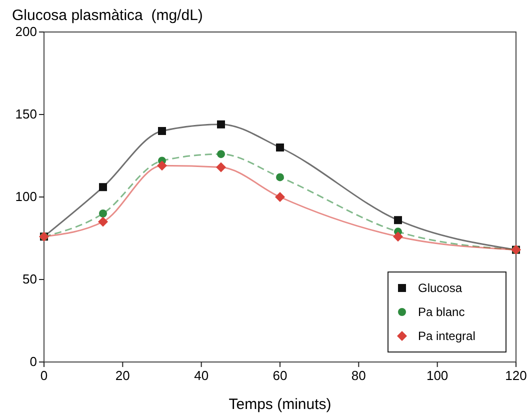  Describe the element at coordinates (33, 361) in the screenshot. I see `y-tick-label: 0` at that location.